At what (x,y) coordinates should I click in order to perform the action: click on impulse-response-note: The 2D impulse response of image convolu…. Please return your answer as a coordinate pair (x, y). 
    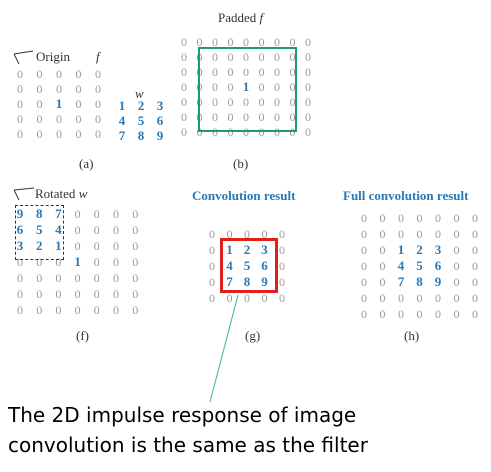
    Looking at the image, I should click on (248, 430).